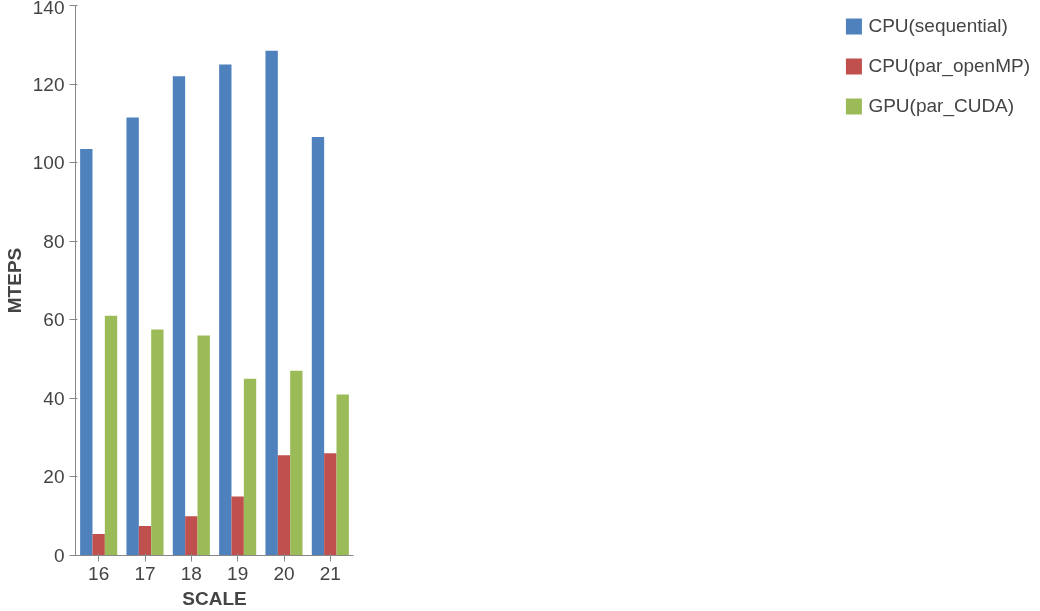 This screenshot has width=1040, height=611. I want to click on y-tick-label: 80, so click(54, 241).